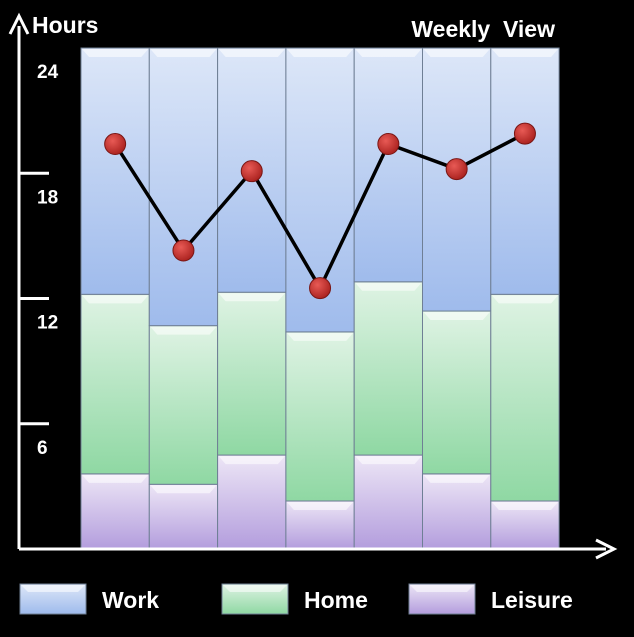  Describe the element at coordinates (42, 448) in the screenshot. I see `y-tick-label-6: 6` at that location.